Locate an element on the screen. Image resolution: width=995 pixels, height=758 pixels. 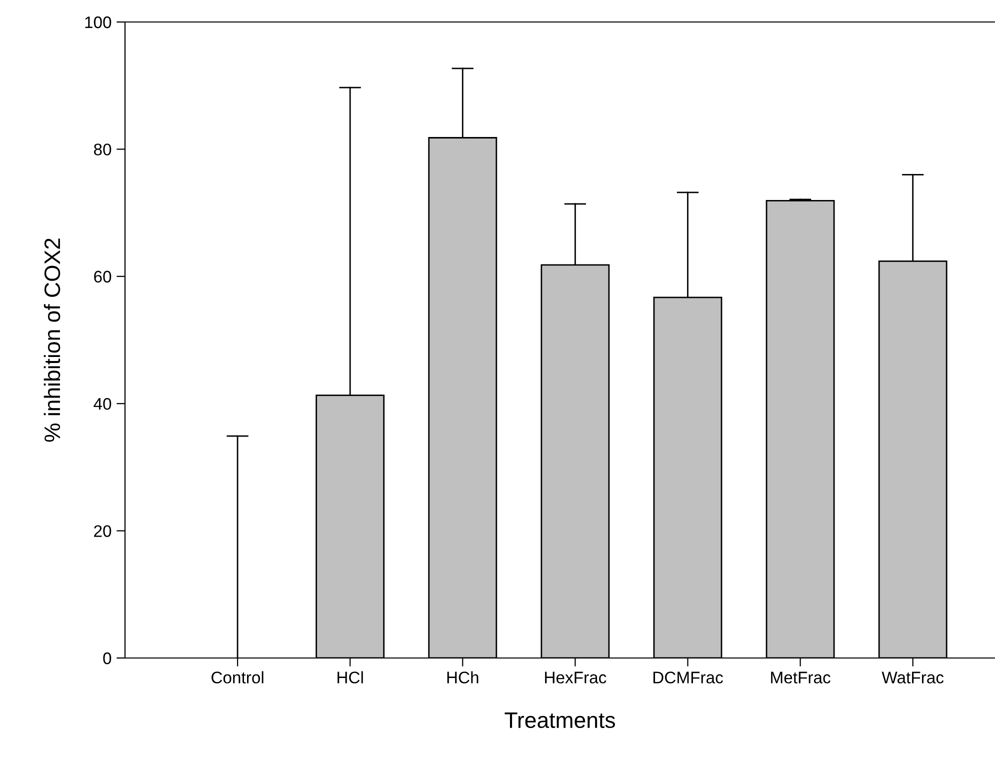
x-tick-label: MetFrac is located at coordinates (800, 678).